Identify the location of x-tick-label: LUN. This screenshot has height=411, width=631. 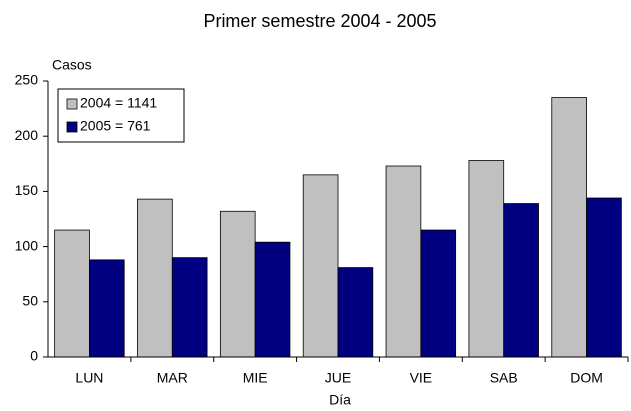
(89, 378).